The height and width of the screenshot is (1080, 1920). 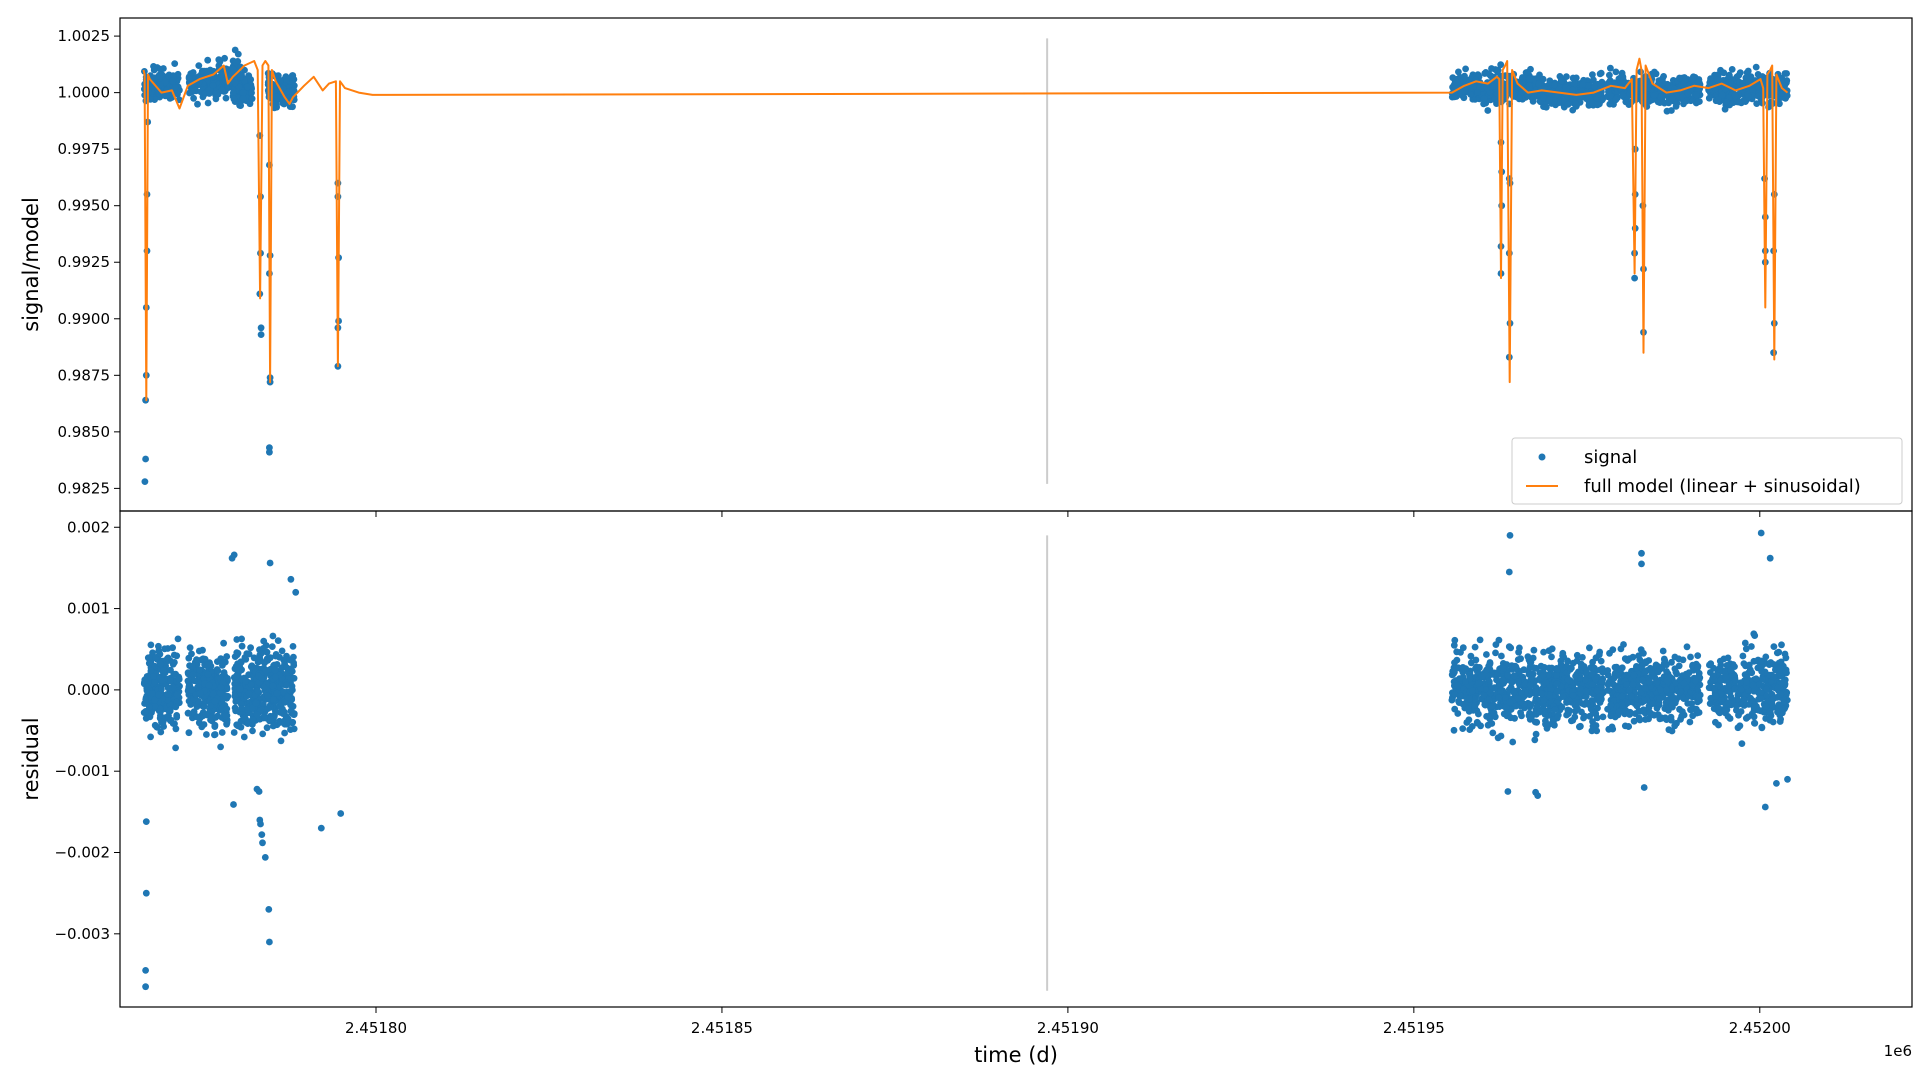 I want to click on x-tick-label: 2.45185, so click(x=722, y=1028).